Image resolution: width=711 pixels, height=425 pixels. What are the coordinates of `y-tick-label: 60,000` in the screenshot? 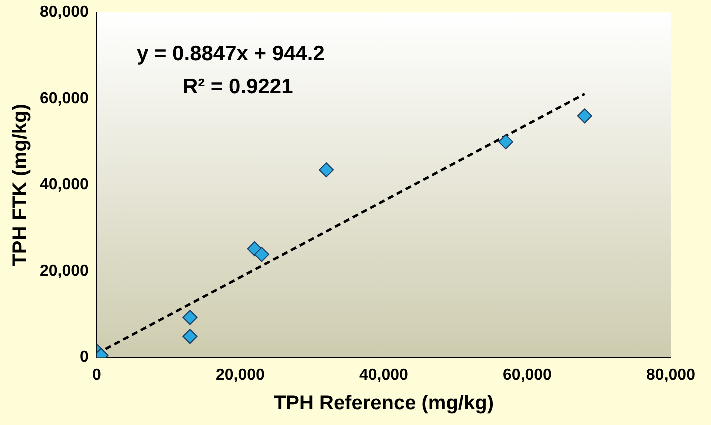 It's located at (65, 99).